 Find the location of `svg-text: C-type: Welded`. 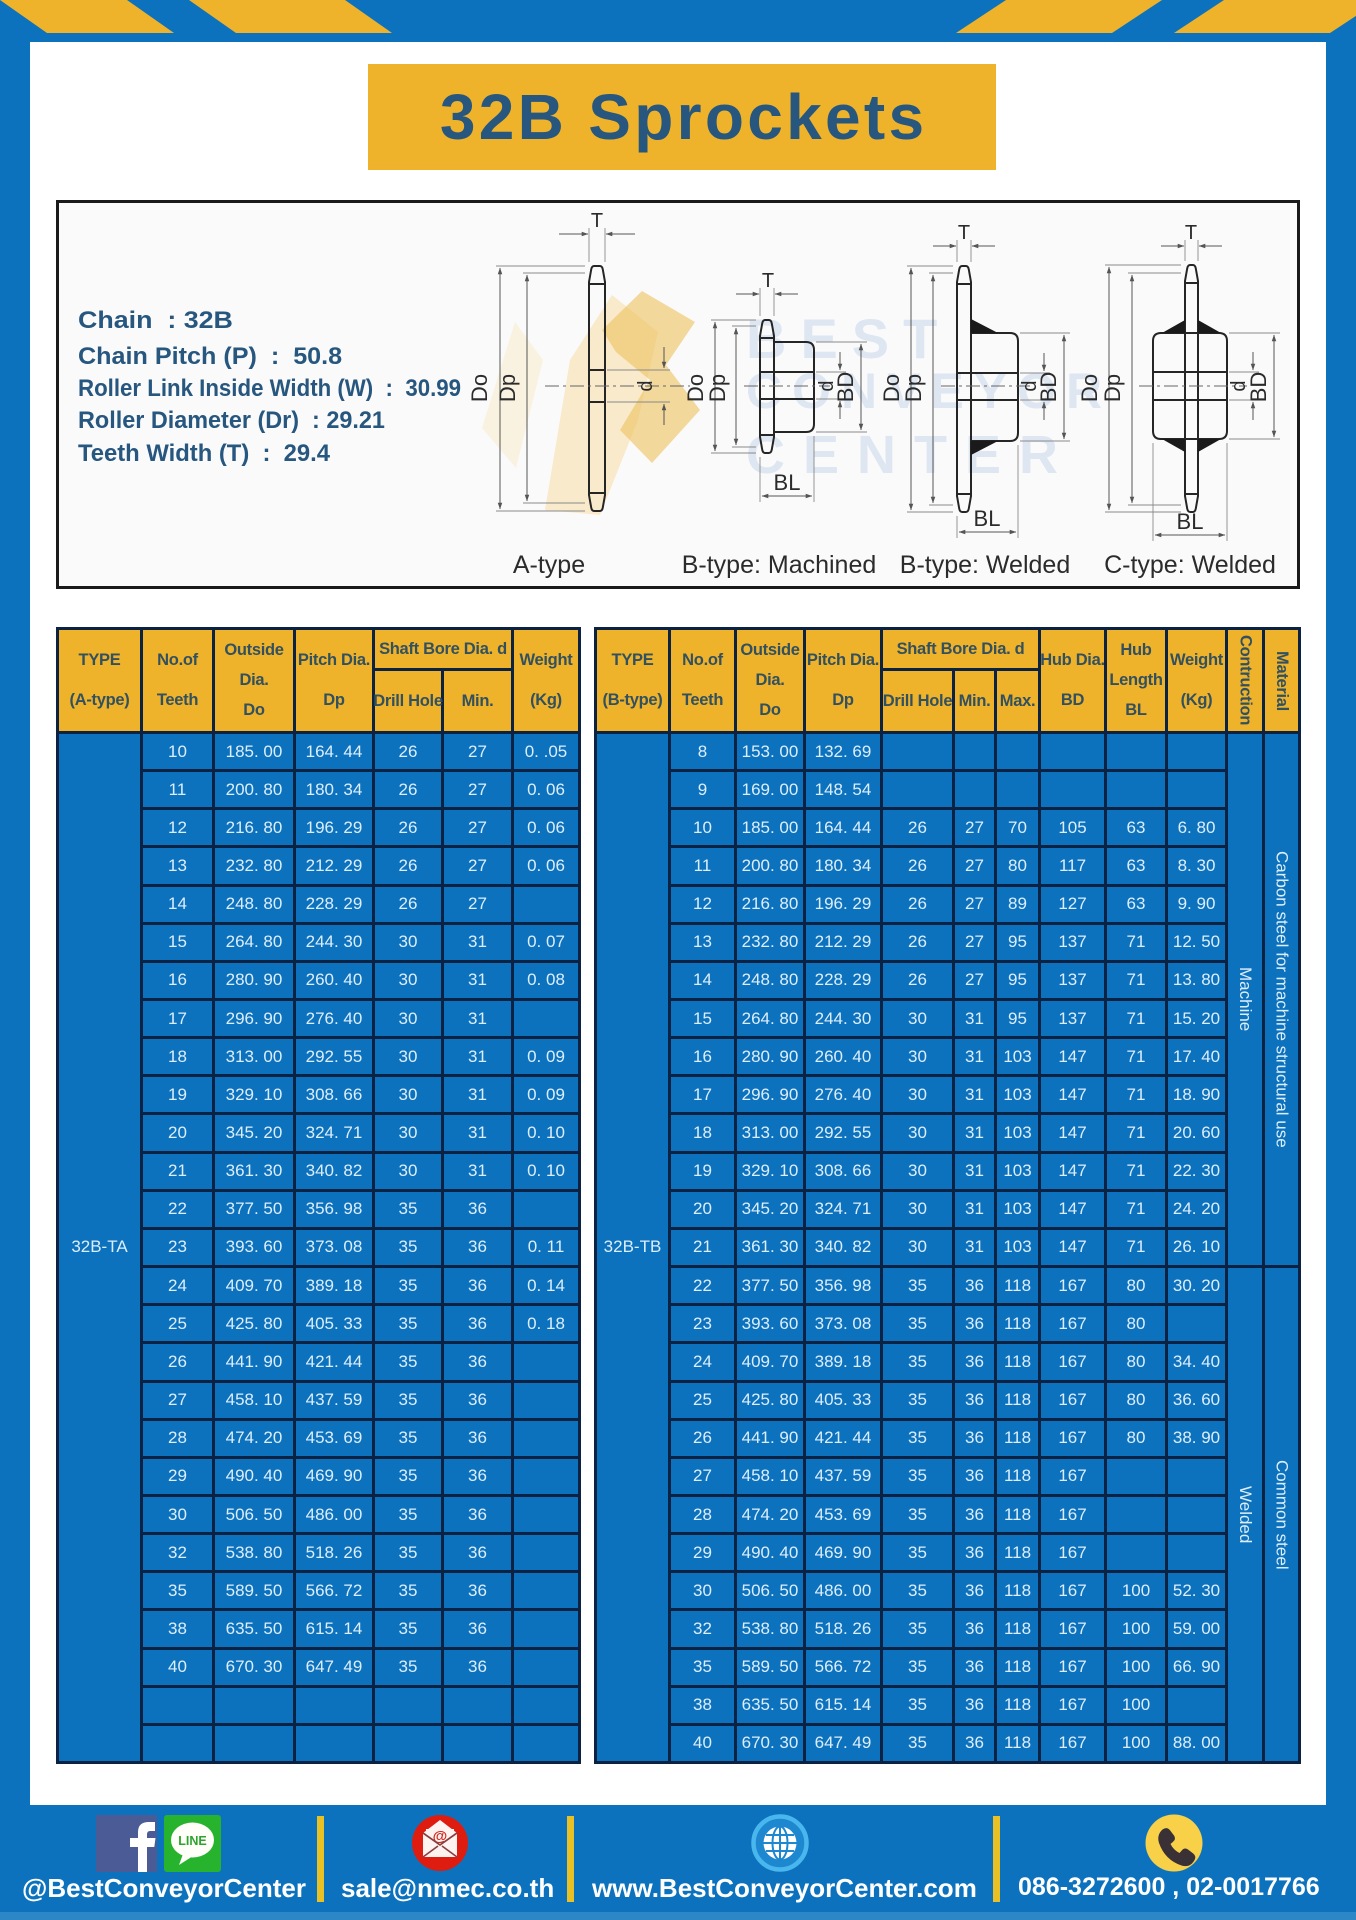

svg-text: C-type: Welded is located at coordinates (1190, 565).